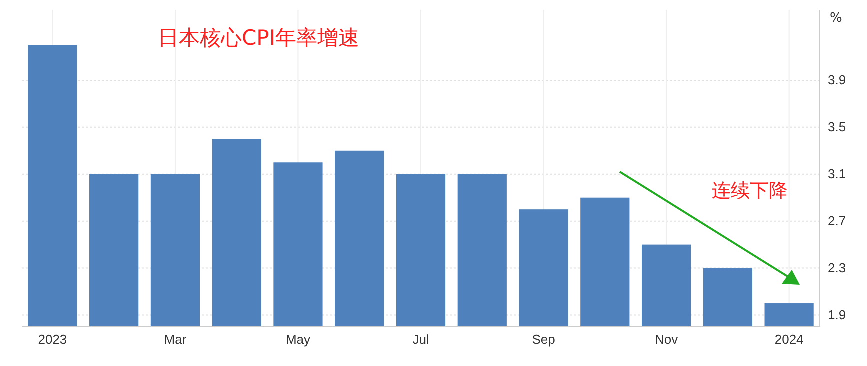 The height and width of the screenshot is (366, 867). What do you see at coordinates (789, 340) in the screenshot?
I see `x-tick-label: 2024` at bounding box center [789, 340].